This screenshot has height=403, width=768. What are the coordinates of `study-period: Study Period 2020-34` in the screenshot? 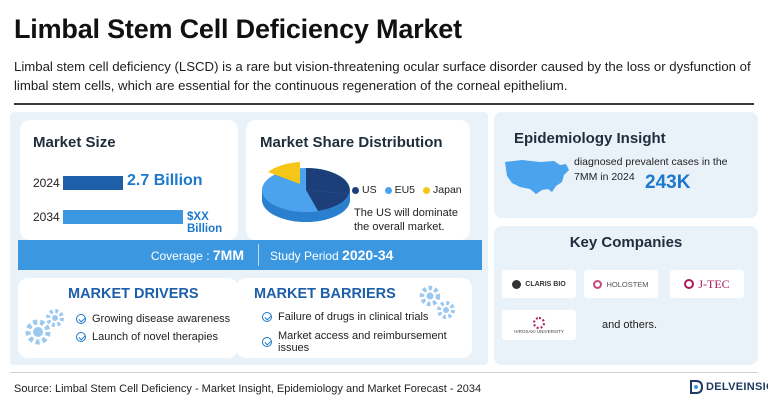 It's located at (332, 255).